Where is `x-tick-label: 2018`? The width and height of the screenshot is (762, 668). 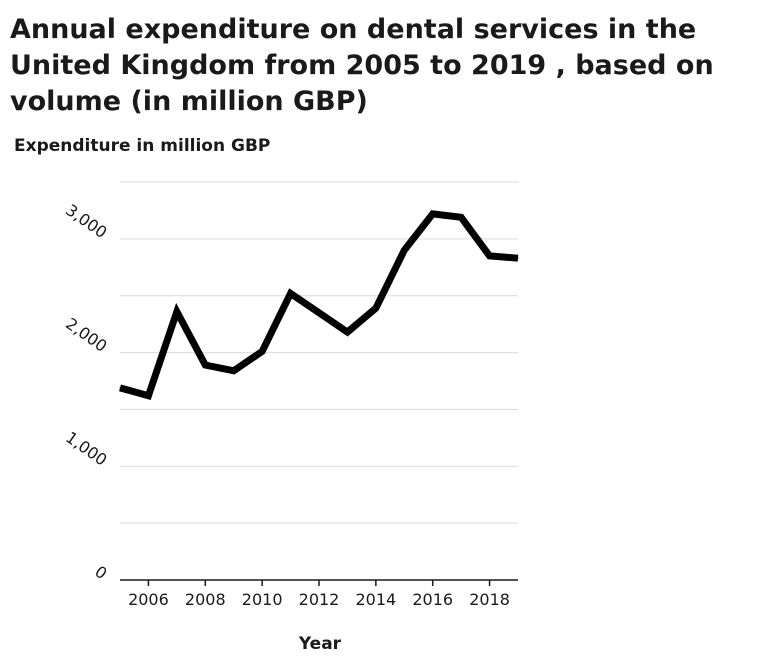
x-tick-label: 2018 is located at coordinates (489, 599).